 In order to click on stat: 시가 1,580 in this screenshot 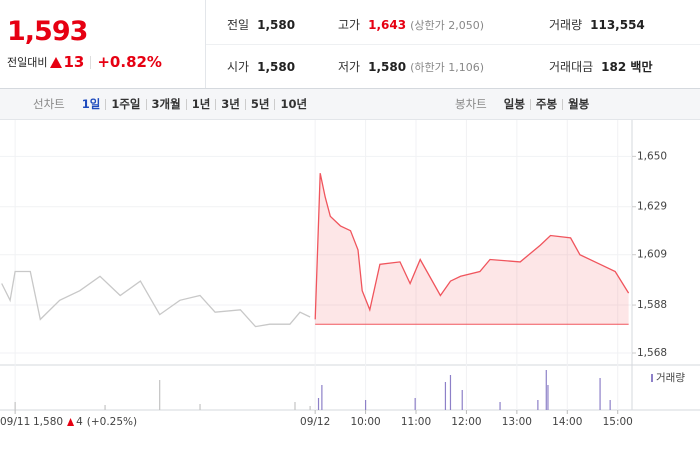, I will do `click(261, 66)`.